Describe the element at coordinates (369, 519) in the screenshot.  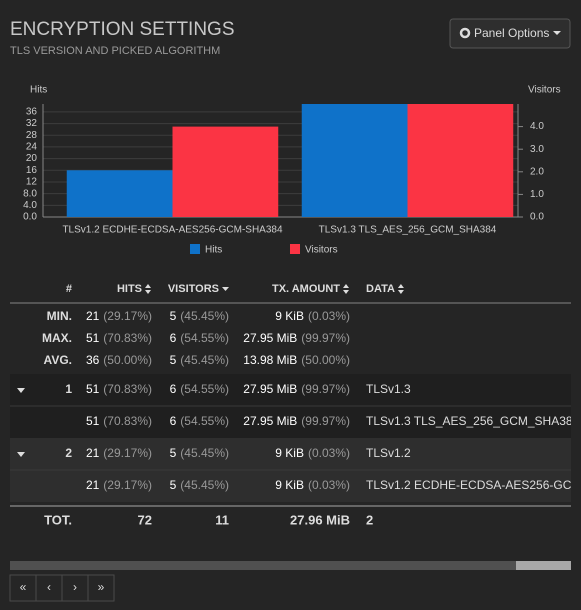
I see `total-data: 2` at that location.